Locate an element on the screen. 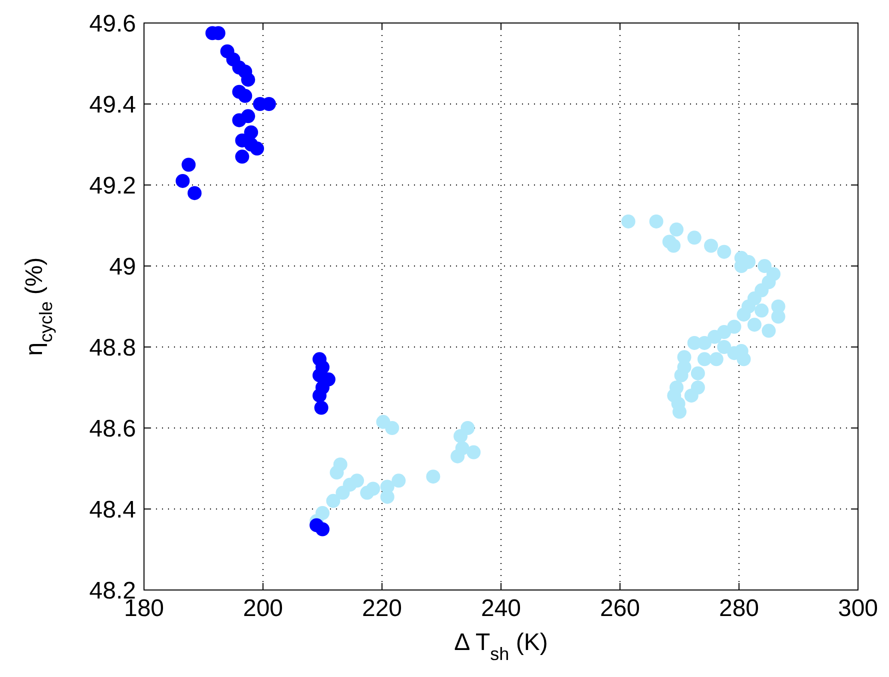  x-tick-label: 300 is located at coordinates (858, 608).